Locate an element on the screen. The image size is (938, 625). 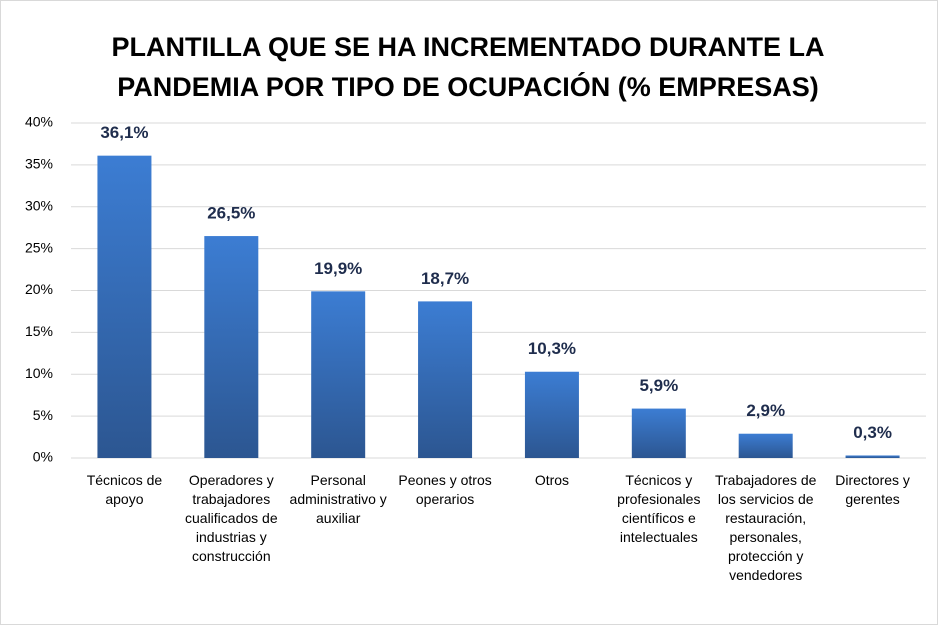
y-tick-label: 25% is located at coordinates (39, 247).